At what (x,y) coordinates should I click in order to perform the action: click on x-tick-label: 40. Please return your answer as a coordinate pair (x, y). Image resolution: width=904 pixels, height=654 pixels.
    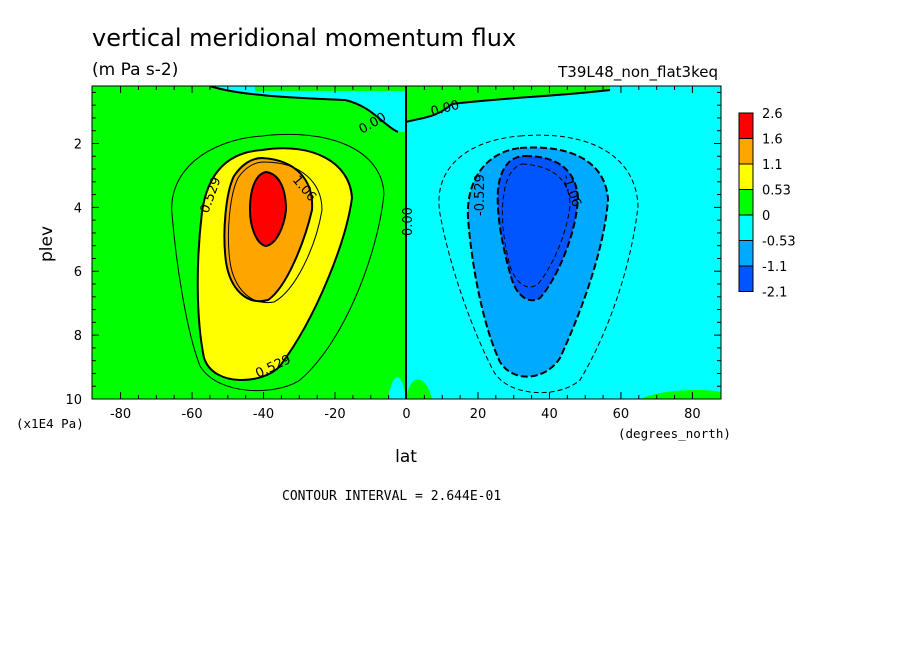
    Looking at the image, I should click on (549, 414).